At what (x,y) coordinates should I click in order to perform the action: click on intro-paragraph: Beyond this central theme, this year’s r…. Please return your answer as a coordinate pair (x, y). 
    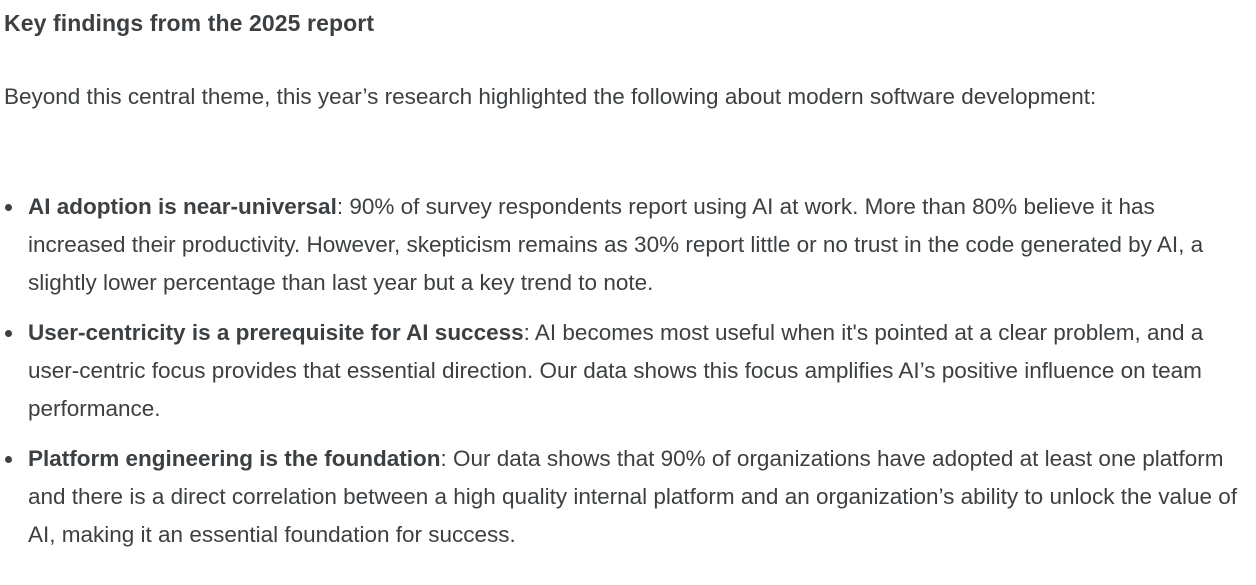
    Looking at the image, I should click on (550, 96).